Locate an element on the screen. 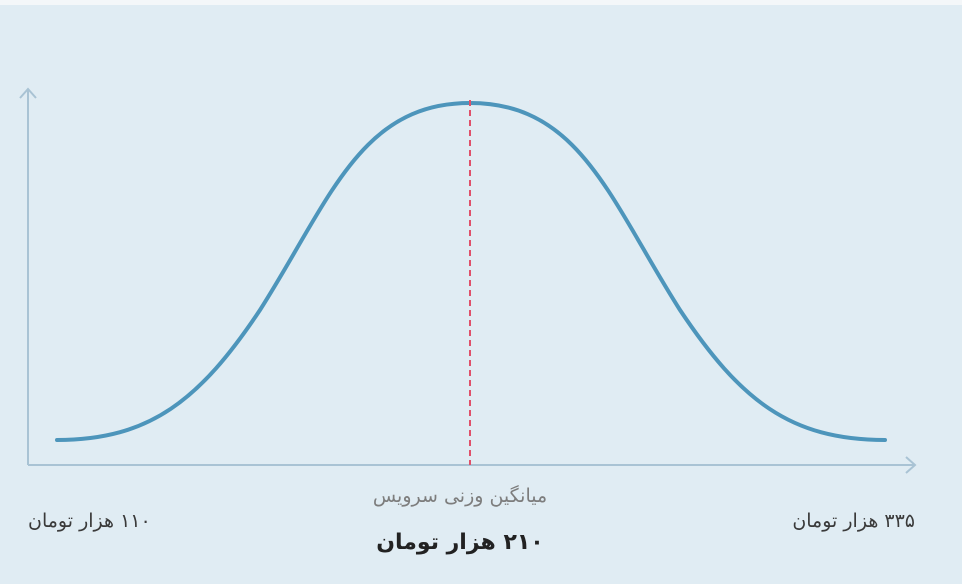 The width and height of the screenshot is (962, 584). x-arrow is located at coordinates (911, 465).